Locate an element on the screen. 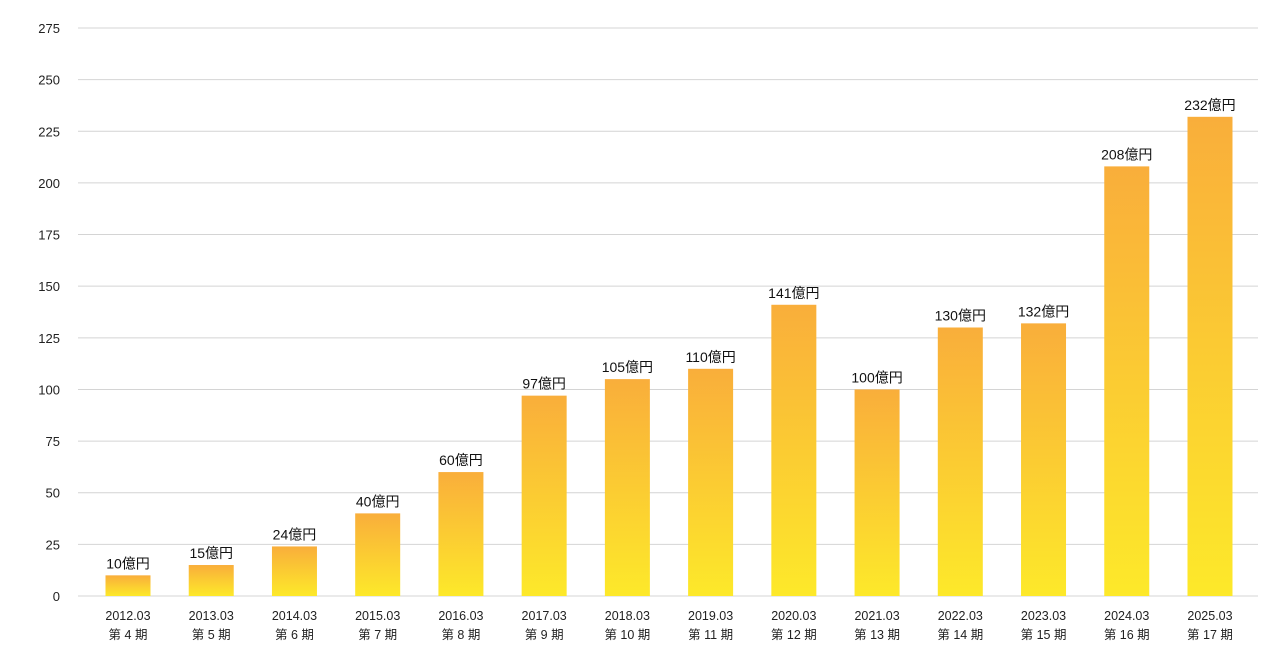  x-tick-period: 第 5 期 is located at coordinates (211, 635).